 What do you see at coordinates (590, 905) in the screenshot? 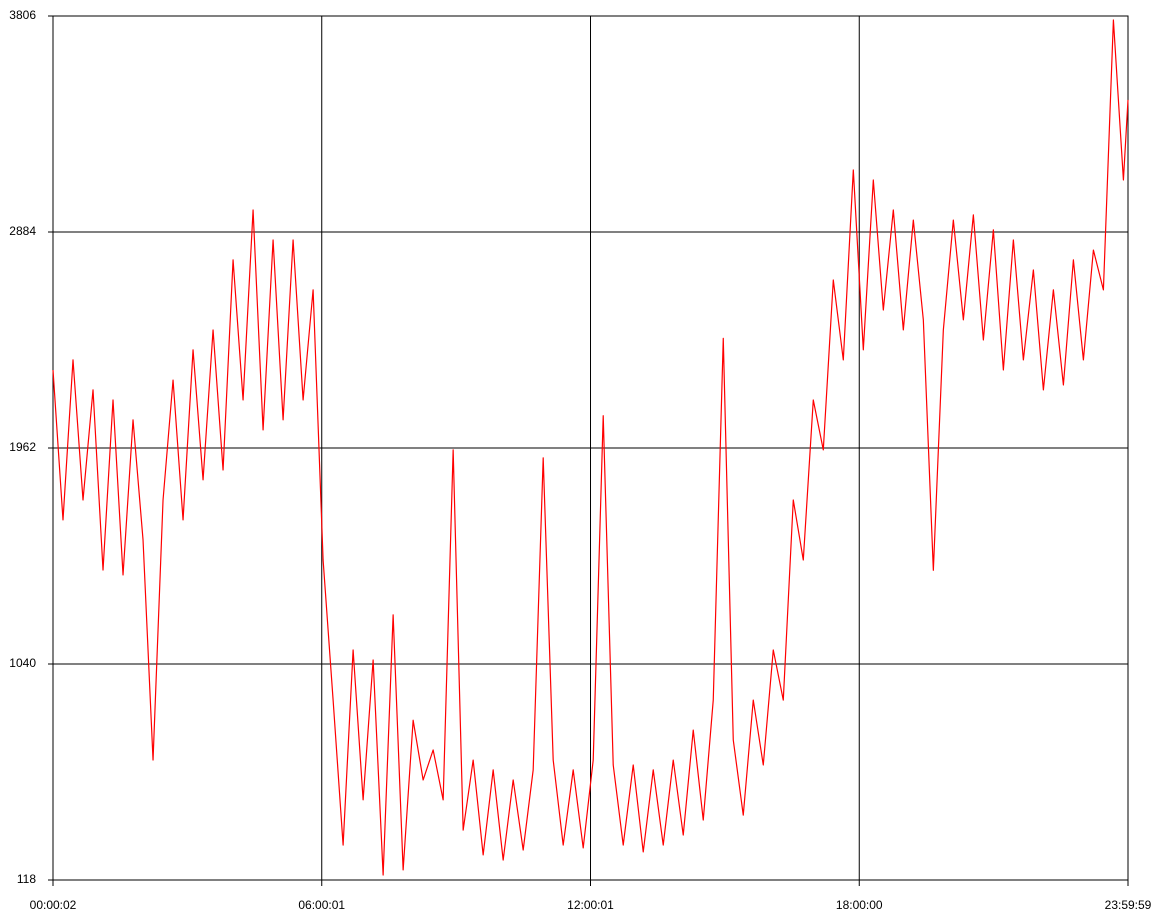
I see `x-tick-label: 12:00:01` at bounding box center [590, 905].